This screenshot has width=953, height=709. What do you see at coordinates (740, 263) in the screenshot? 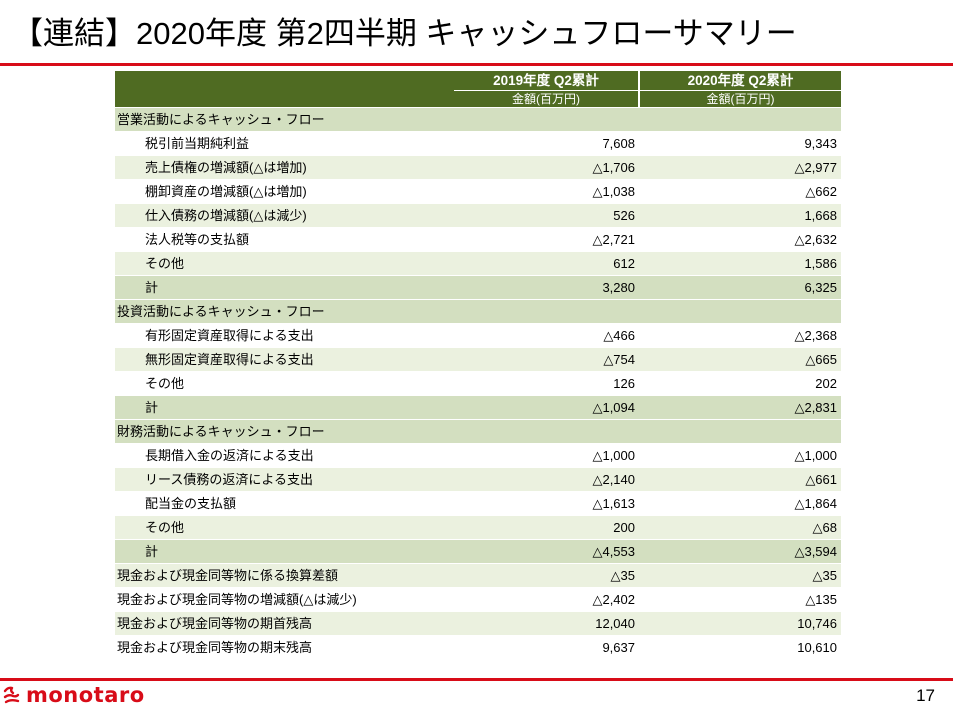
I see `value-2020: 1,586` at bounding box center [740, 263].